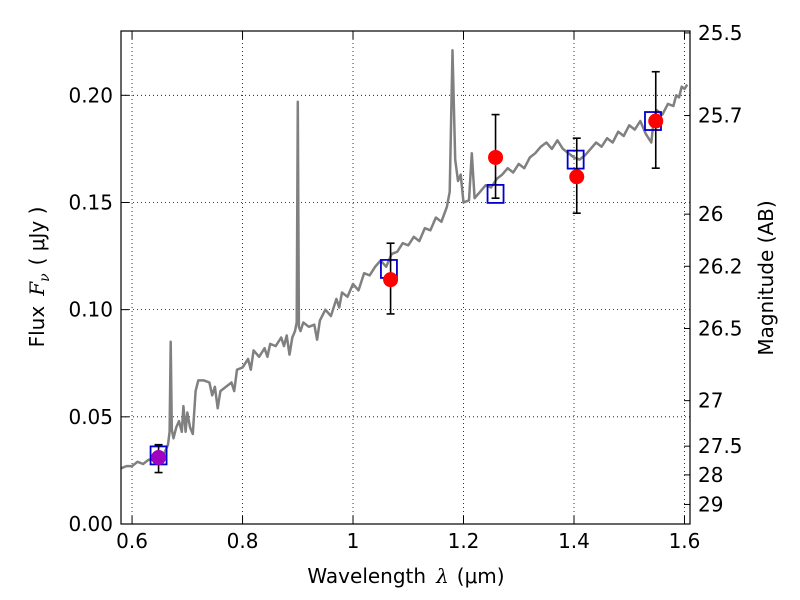 This screenshot has width=800, height=600. I want to click on y-tick-label: 0.15, so click(90, 202).